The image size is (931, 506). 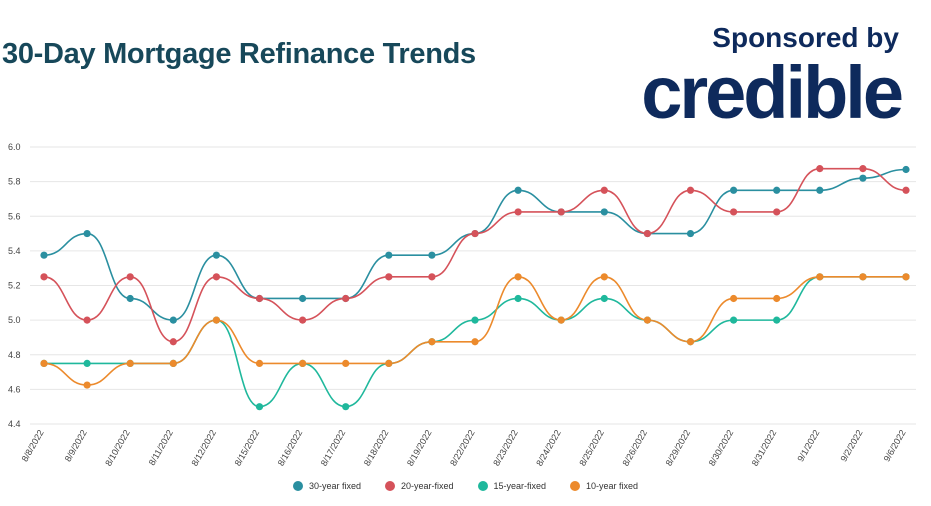 I want to click on legend-item: 15-year-fixed, so click(x=512, y=486).